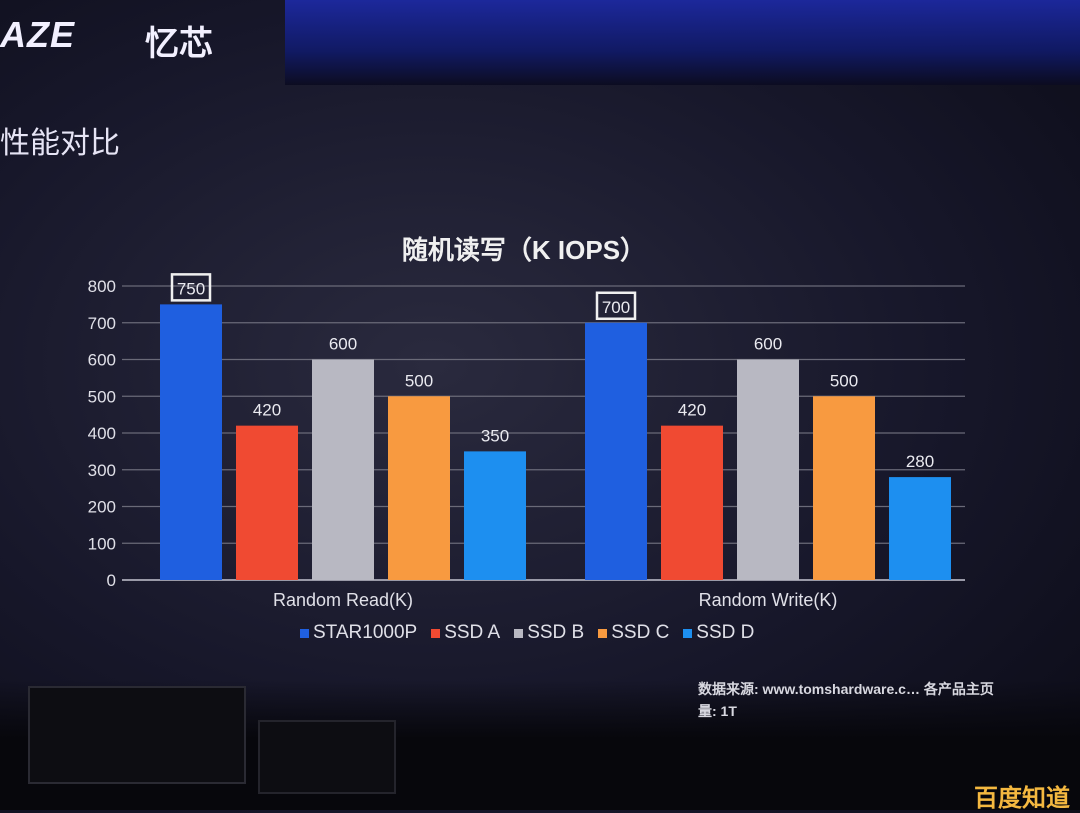  Describe the element at coordinates (102, 396) in the screenshot. I see `y-tick-label: 500` at that location.